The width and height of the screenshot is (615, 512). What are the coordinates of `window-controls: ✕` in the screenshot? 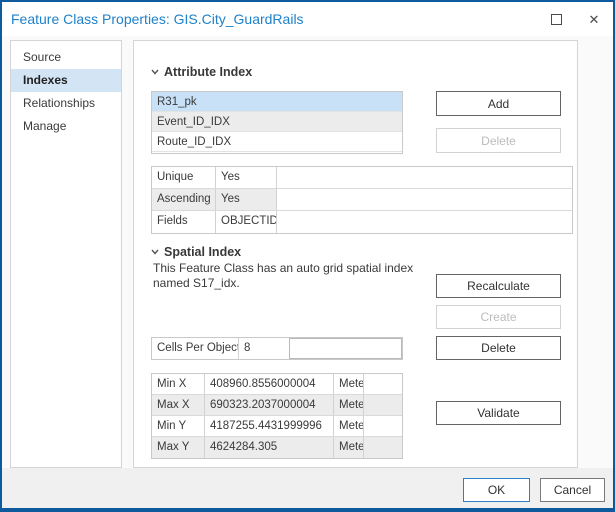 It's located at (575, 19).